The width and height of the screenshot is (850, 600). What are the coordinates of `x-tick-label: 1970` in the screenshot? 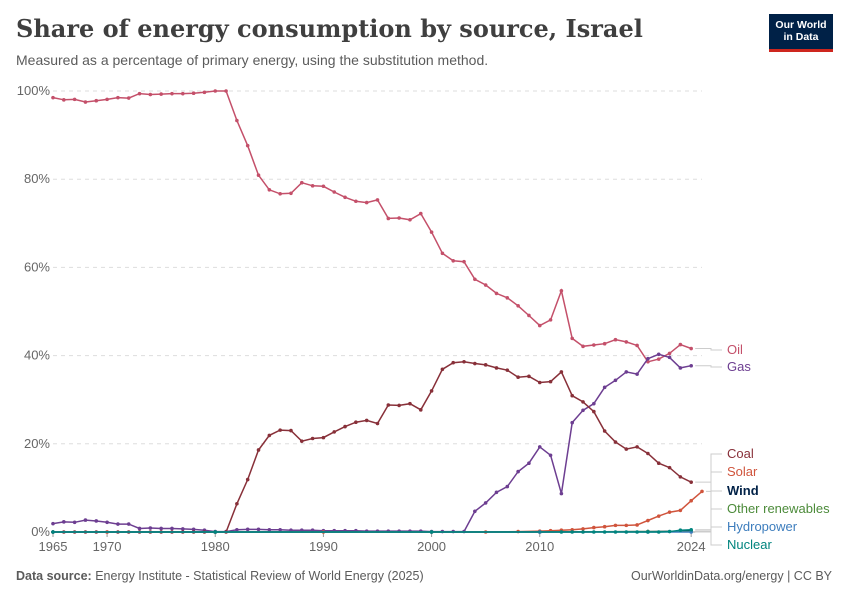 It's located at (107, 546).